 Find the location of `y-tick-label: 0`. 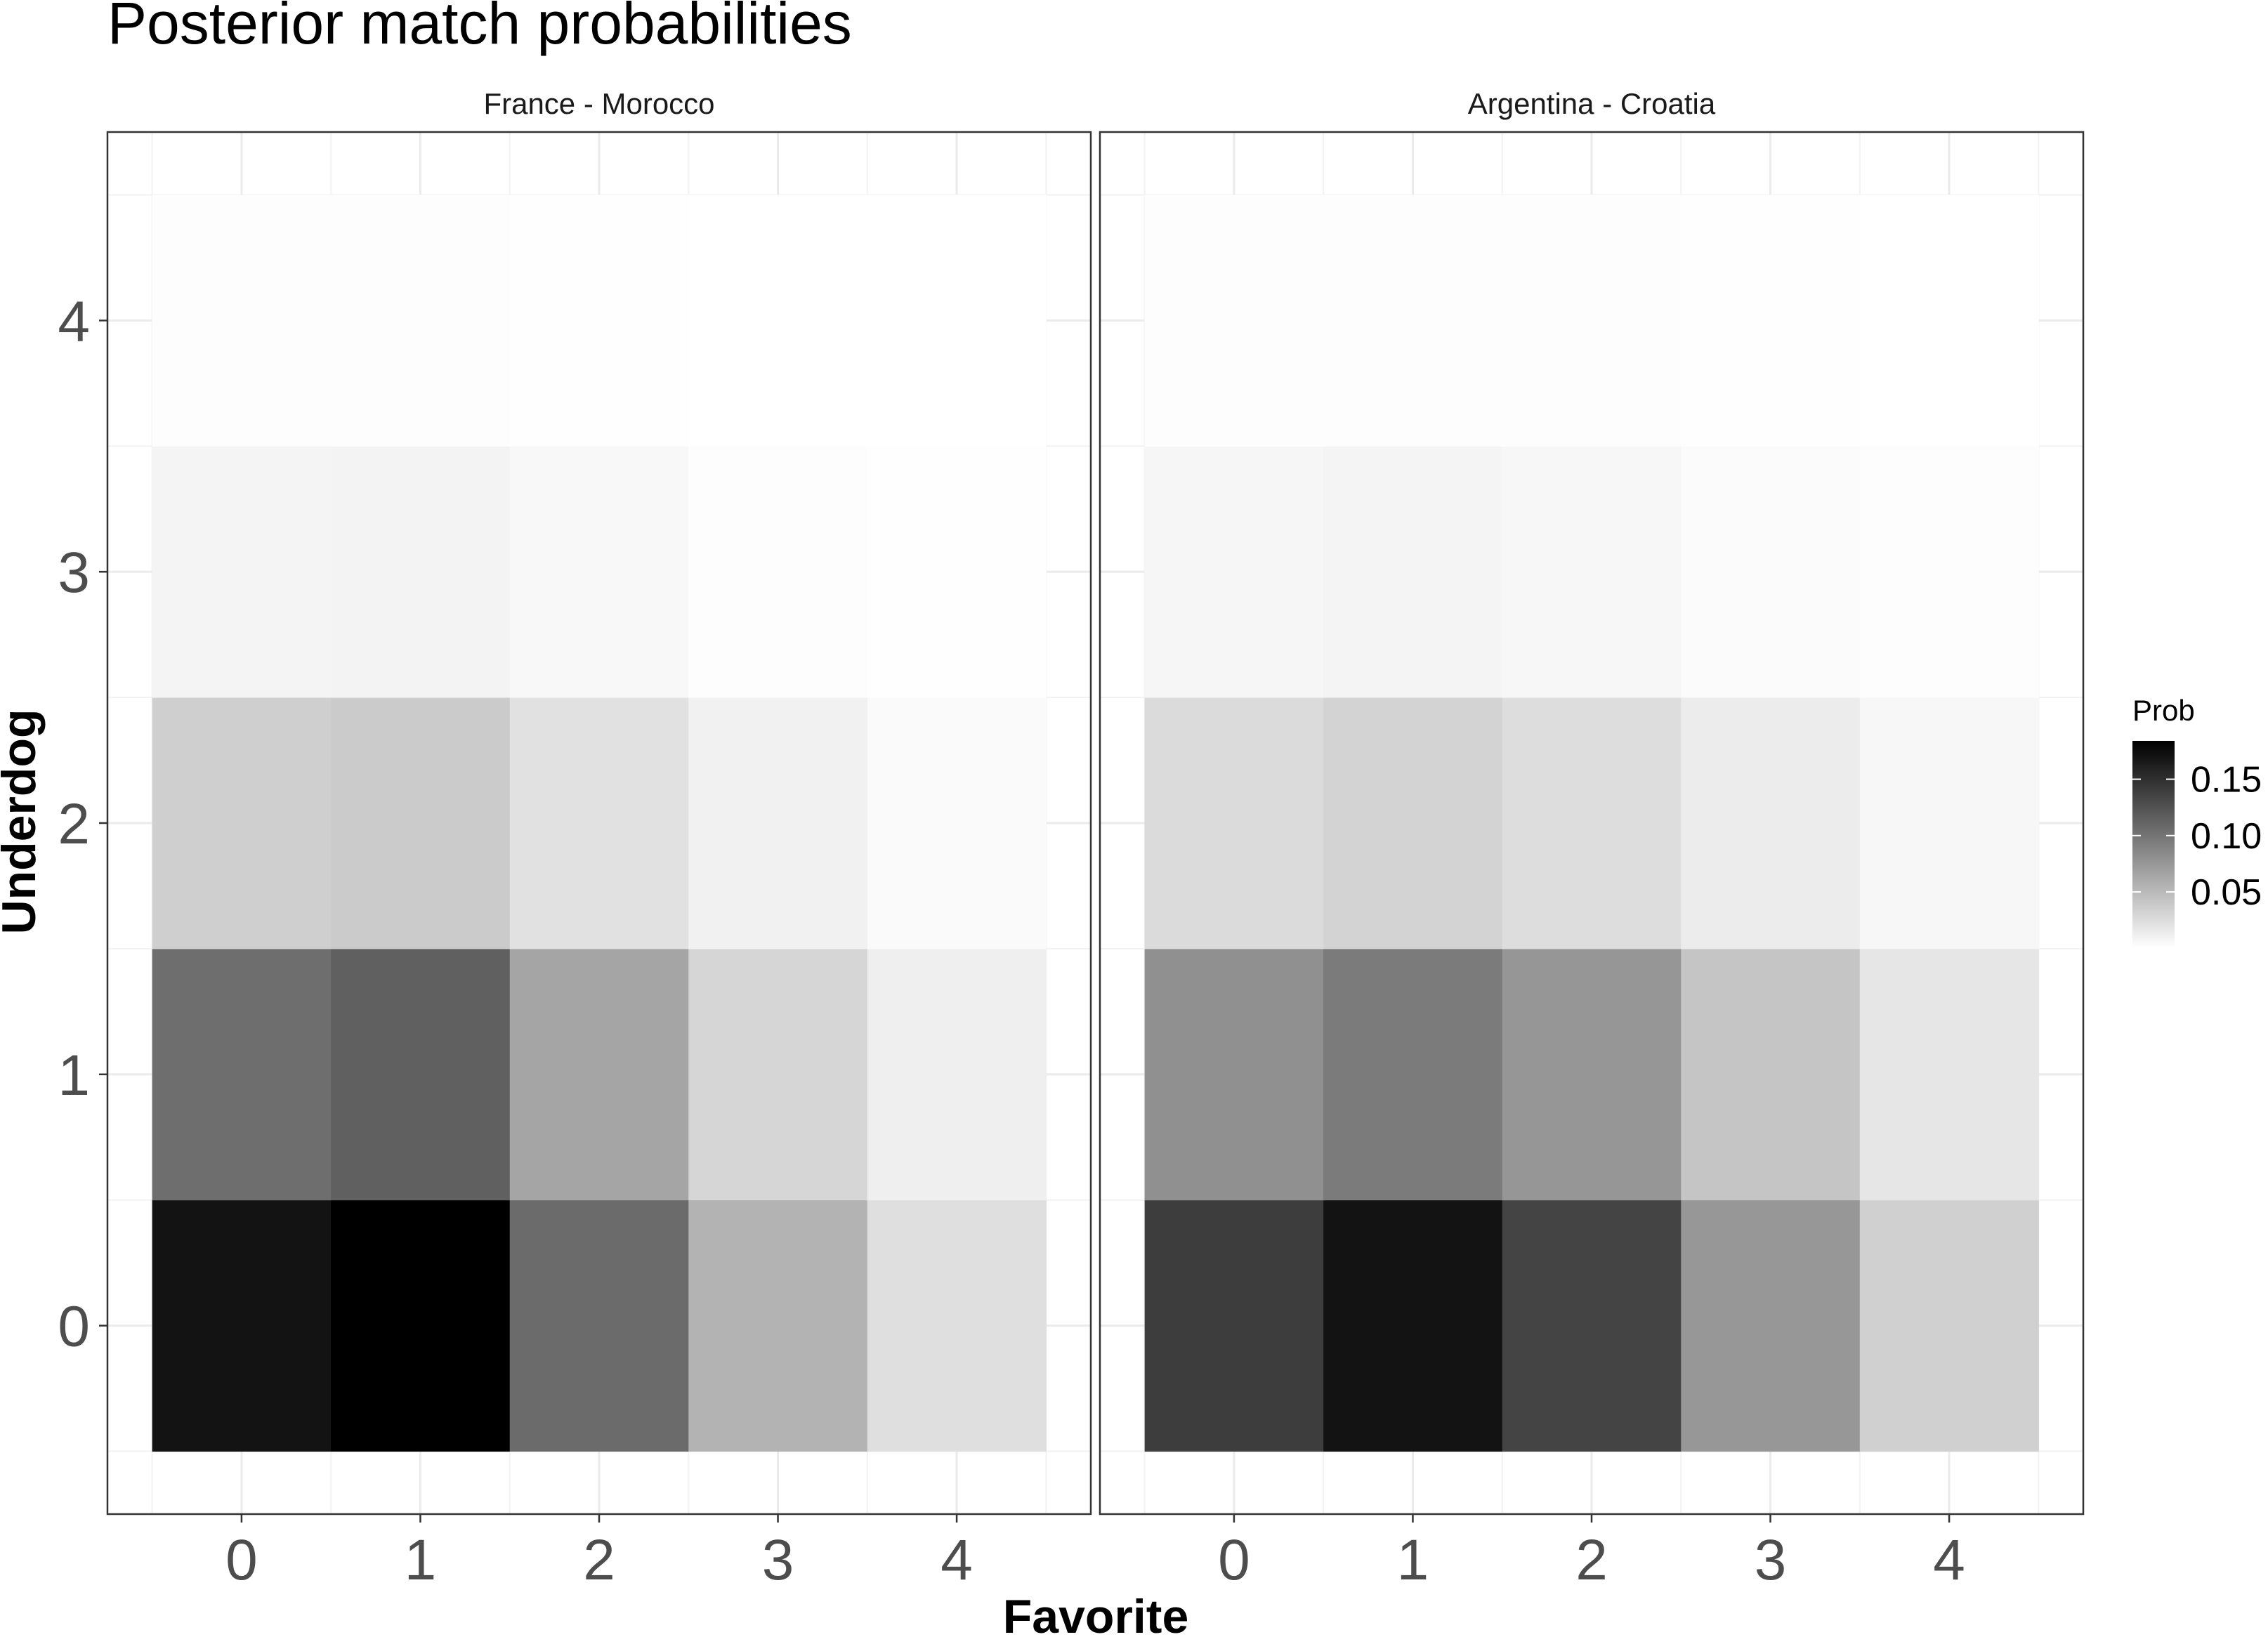

y-tick-label: 0 is located at coordinates (74, 1327).